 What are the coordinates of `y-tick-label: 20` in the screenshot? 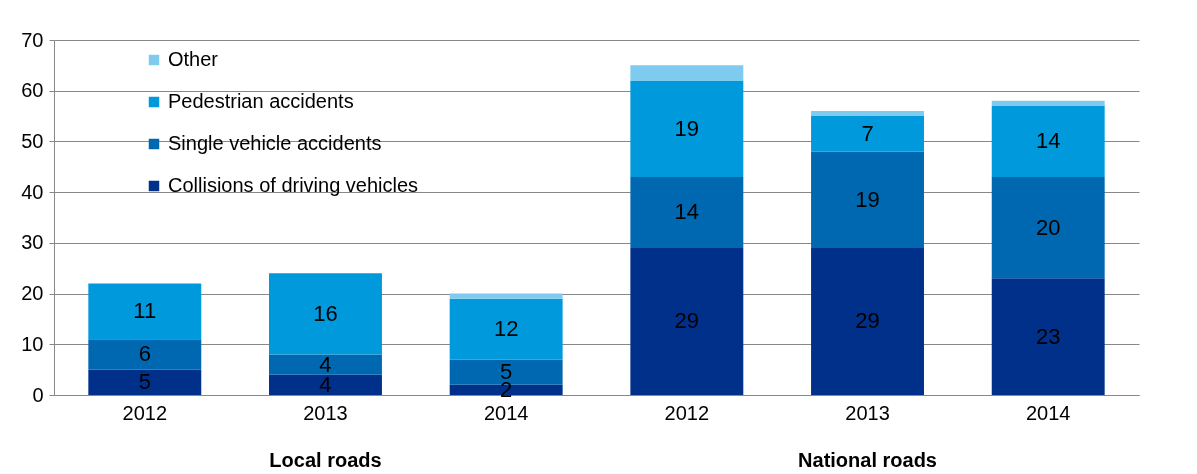 It's located at (32, 293).